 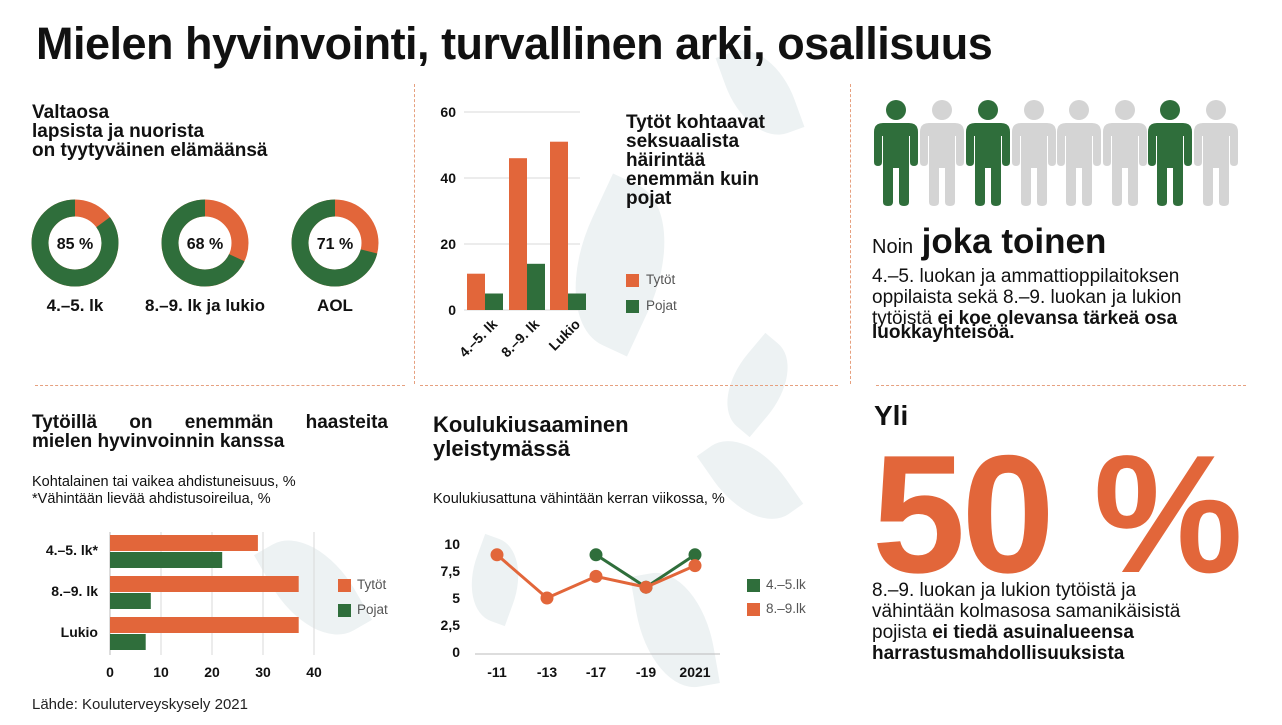 What do you see at coordinates (314, 672) in the screenshot?
I see `x-tick-label: 40` at bounding box center [314, 672].